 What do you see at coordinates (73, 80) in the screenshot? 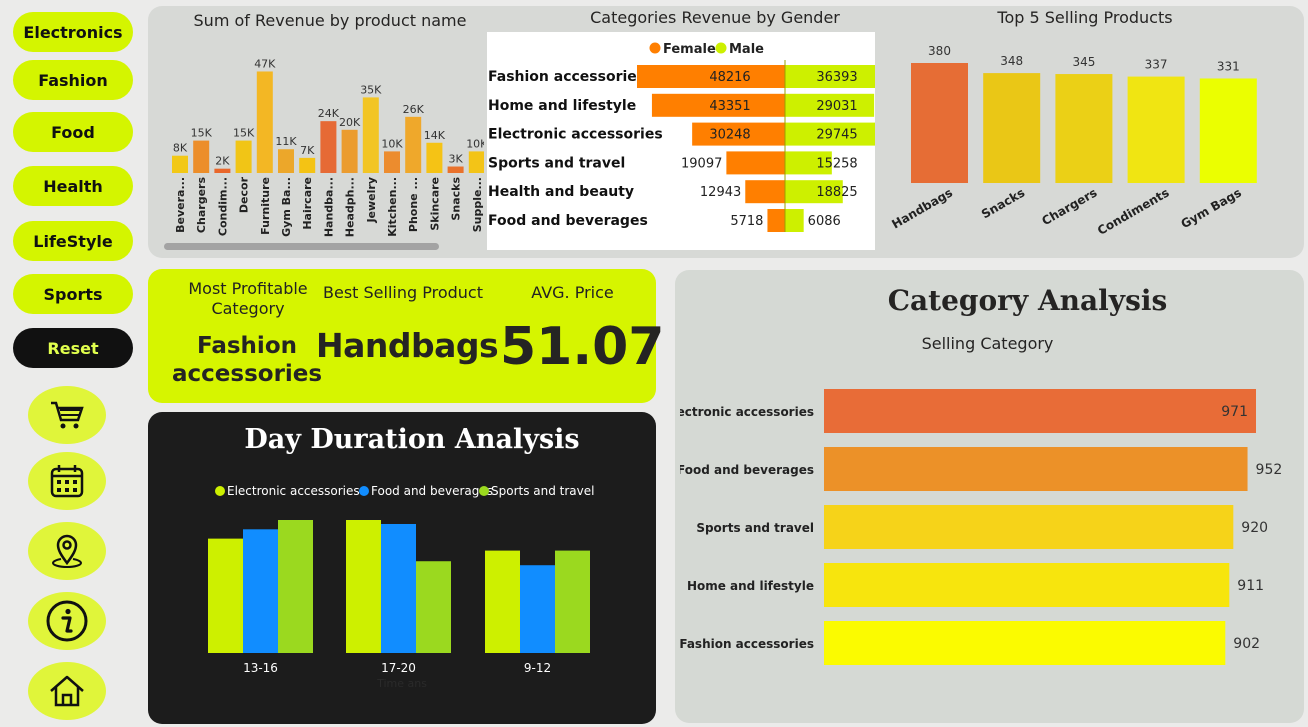
I see `nav-fashion-button: Fashion` at bounding box center [73, 80].